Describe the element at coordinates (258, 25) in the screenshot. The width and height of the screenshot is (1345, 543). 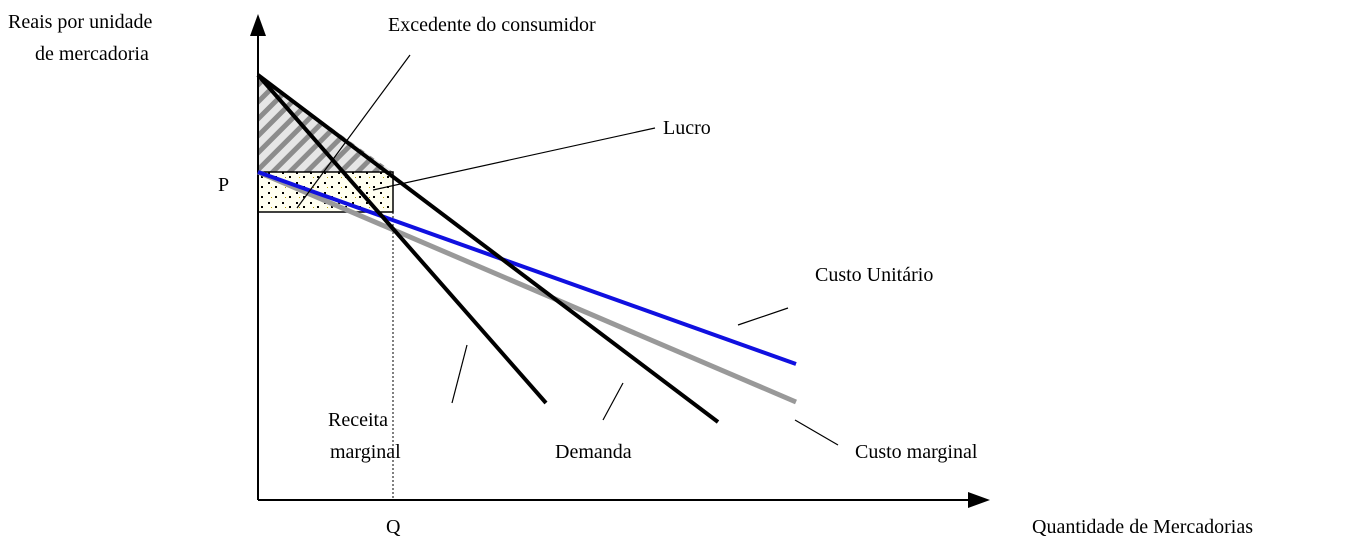
I see `y-arrow` at that location.